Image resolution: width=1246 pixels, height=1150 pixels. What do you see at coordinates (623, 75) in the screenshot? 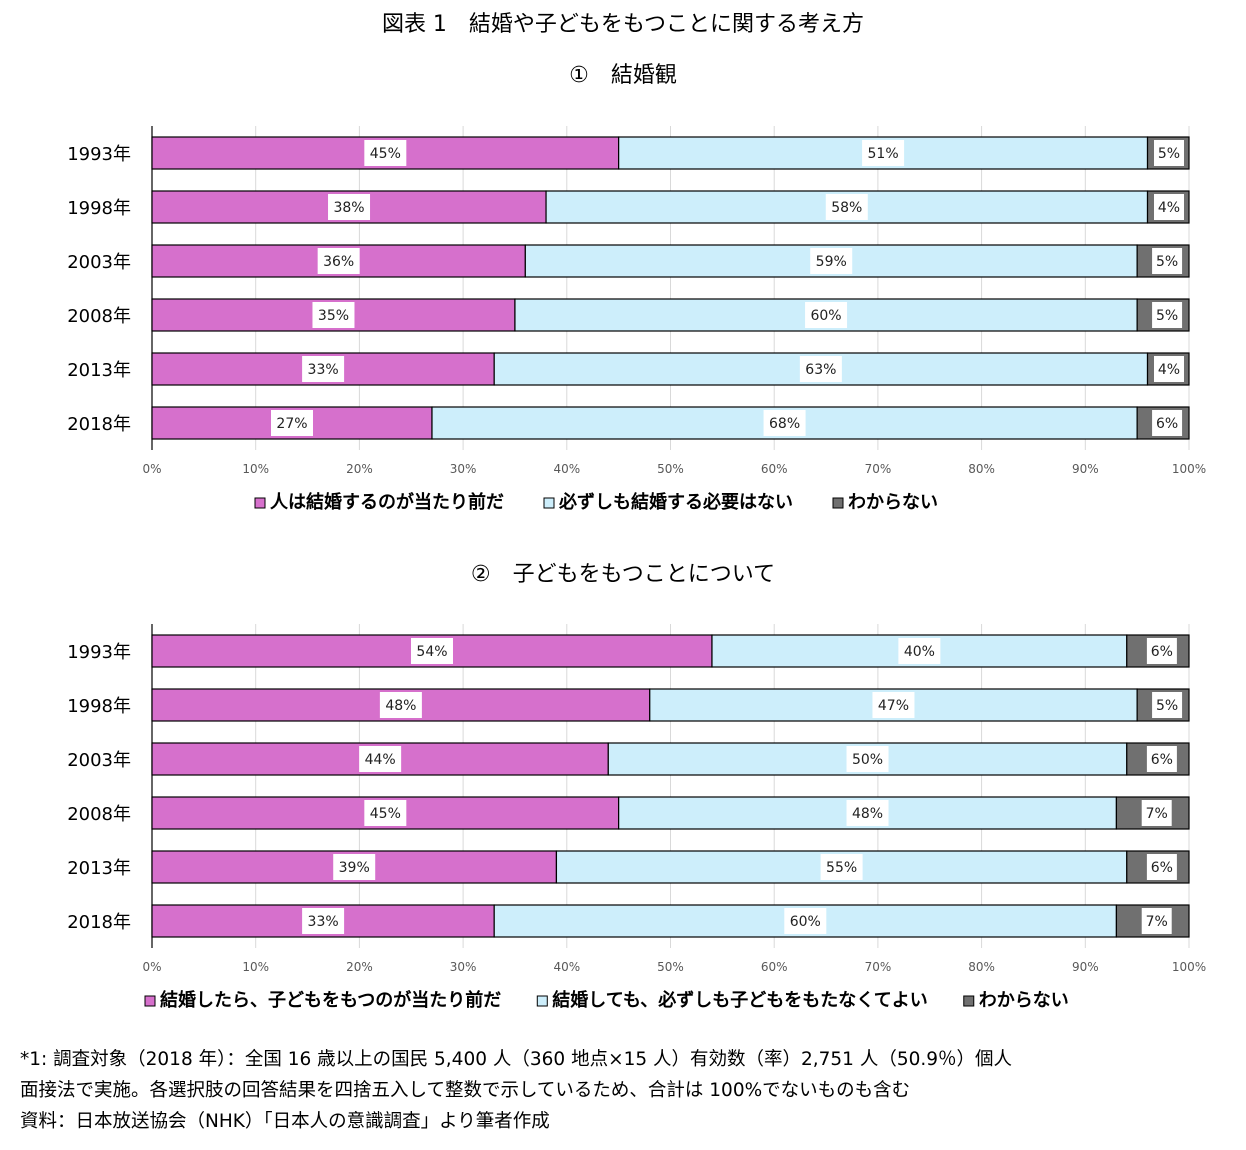
I see `chart-1-title: ① 結婚観` at bounding box center [623, 75].